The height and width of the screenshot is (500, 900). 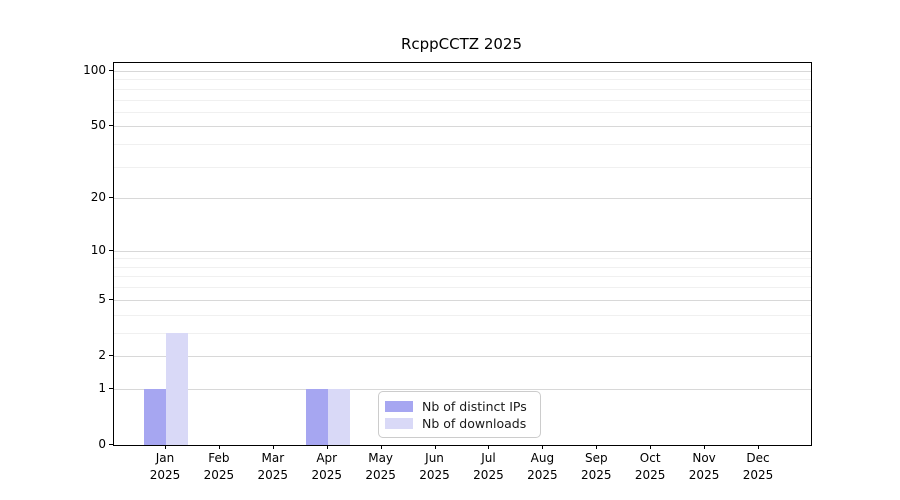 What do you see at coordinates (98, 197) in the screenshot?
I see `y-tick-label: 20` at bounding box center [98, 197].